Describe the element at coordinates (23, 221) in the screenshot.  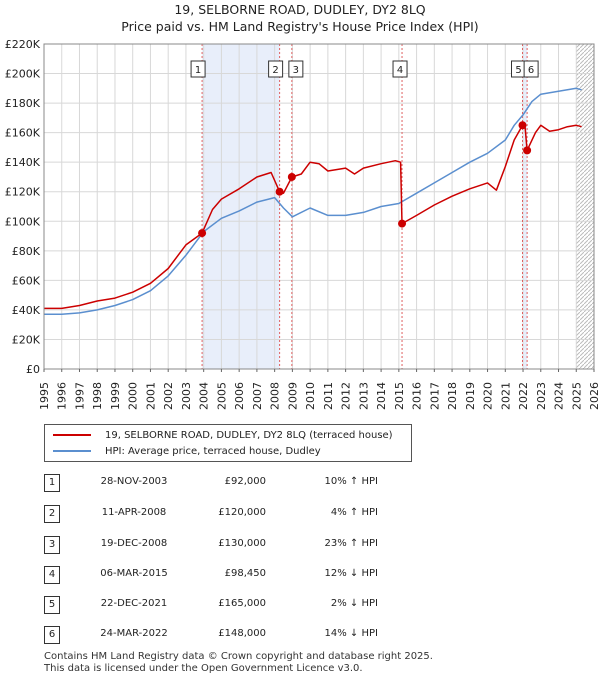
I see `y-tick-label: £100K` at that location.